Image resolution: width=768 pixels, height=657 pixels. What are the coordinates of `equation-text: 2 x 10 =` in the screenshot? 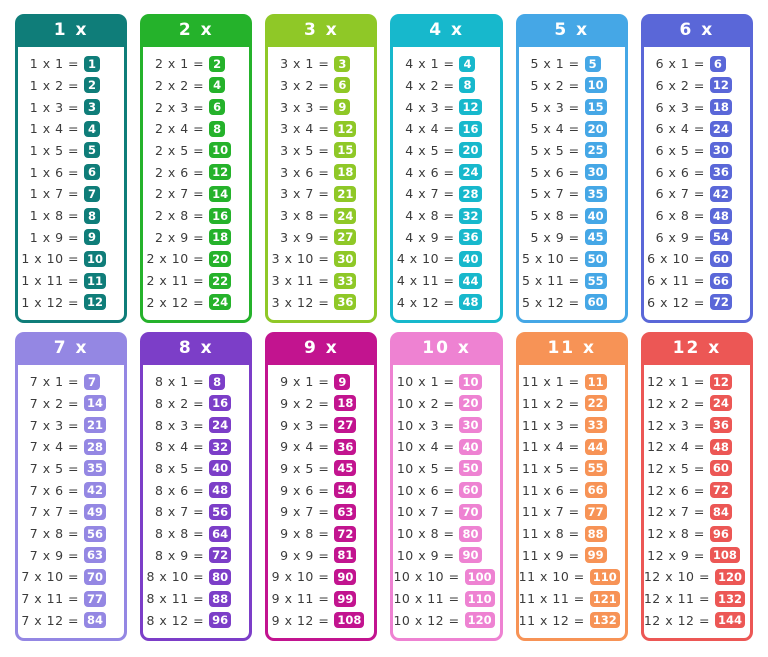 It's located at (175, 259).